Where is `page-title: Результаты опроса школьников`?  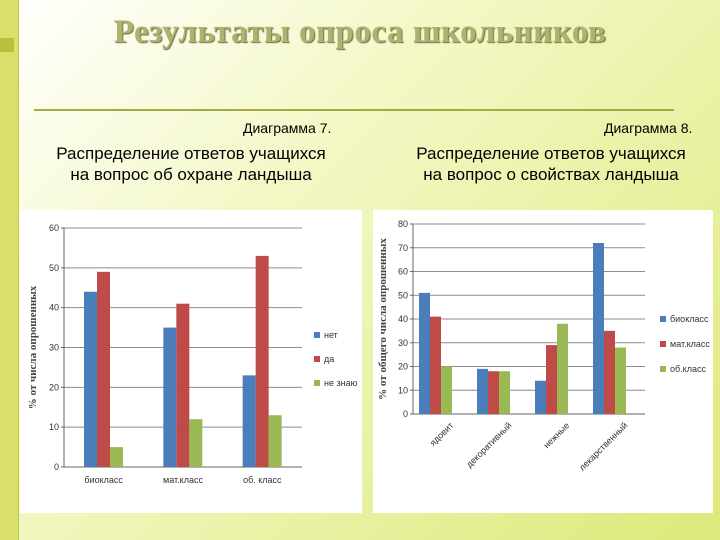
page-title: Результаты опроса школьников is located at coordinates (360, 32).